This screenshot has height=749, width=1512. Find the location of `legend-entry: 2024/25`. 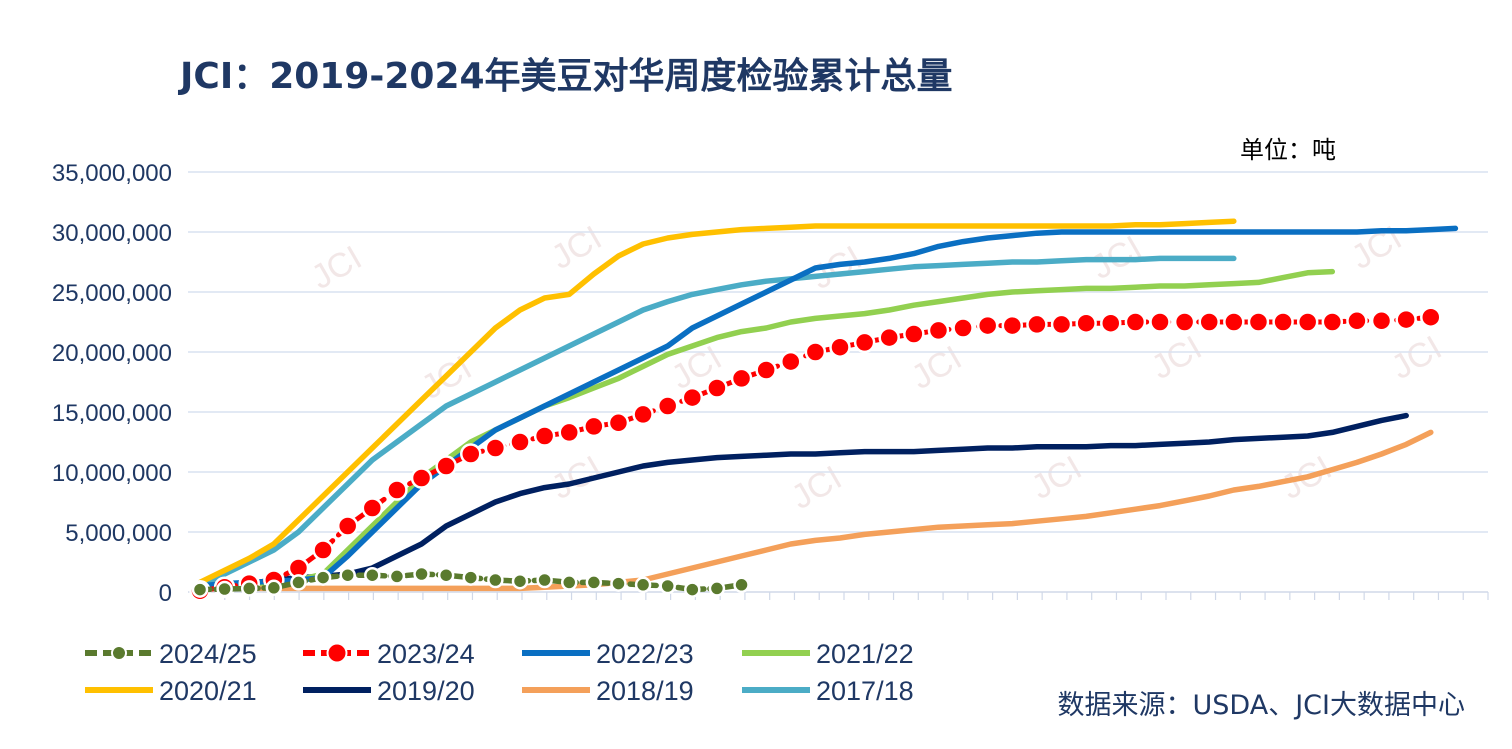

legend-entry: 2024/25 is located at coordinates (171, 654).